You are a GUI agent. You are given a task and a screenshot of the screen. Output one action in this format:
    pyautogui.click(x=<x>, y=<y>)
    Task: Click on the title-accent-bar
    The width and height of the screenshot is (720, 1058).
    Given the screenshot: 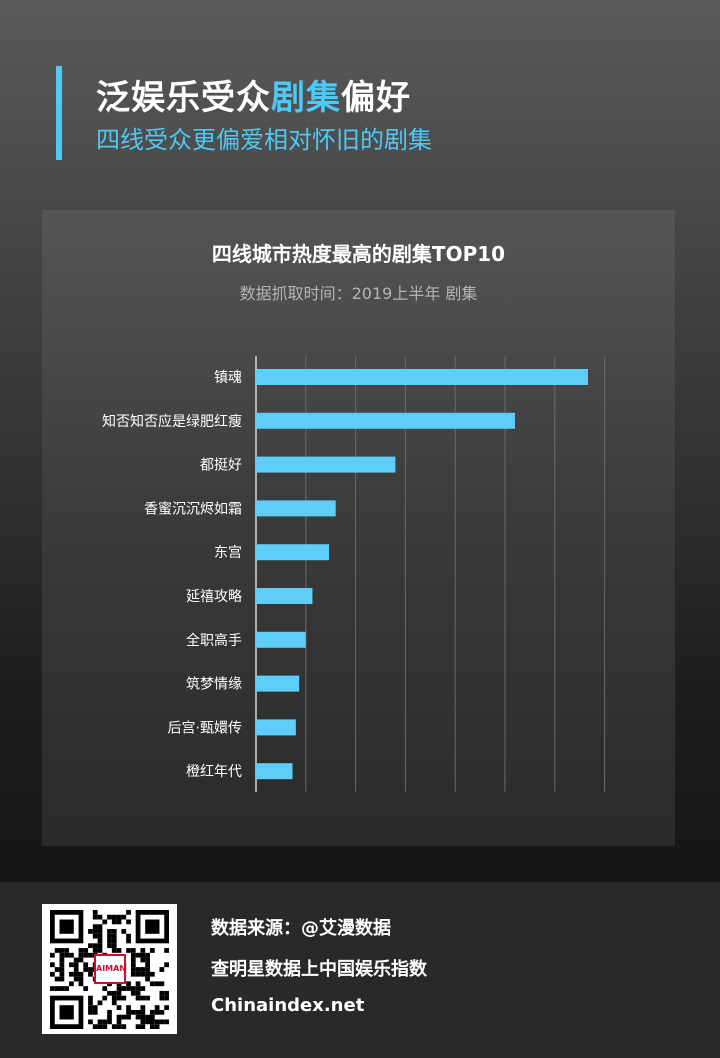 What is the action you would take?
    pyautogui.click(x=59, y=113)
    